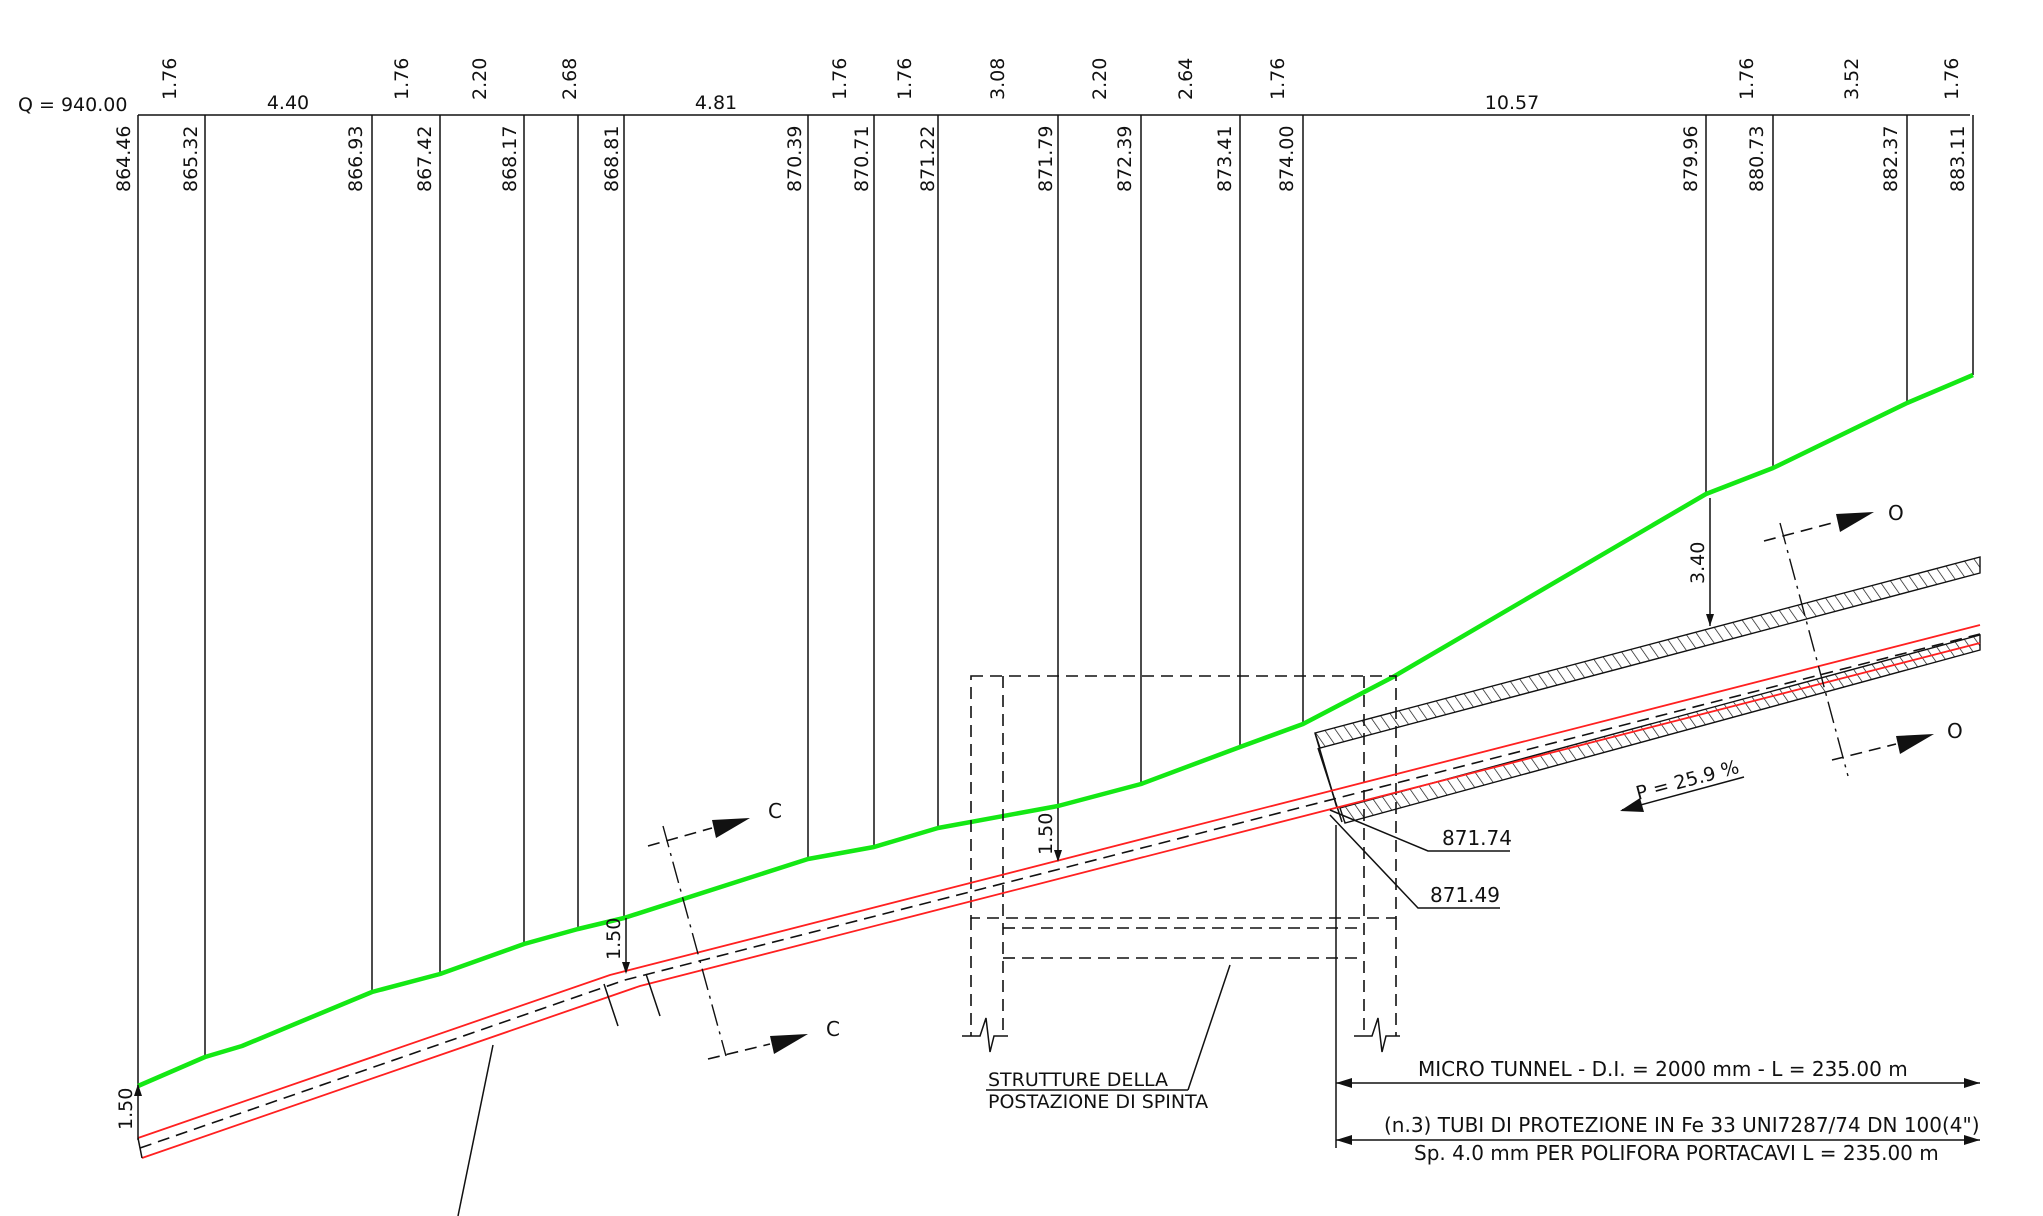 This screenshot has height=1216, width=2043. Describe the element at coordinates (1225, 159) in the screenshot. I see `ground-elevation: 873.41` at that location.